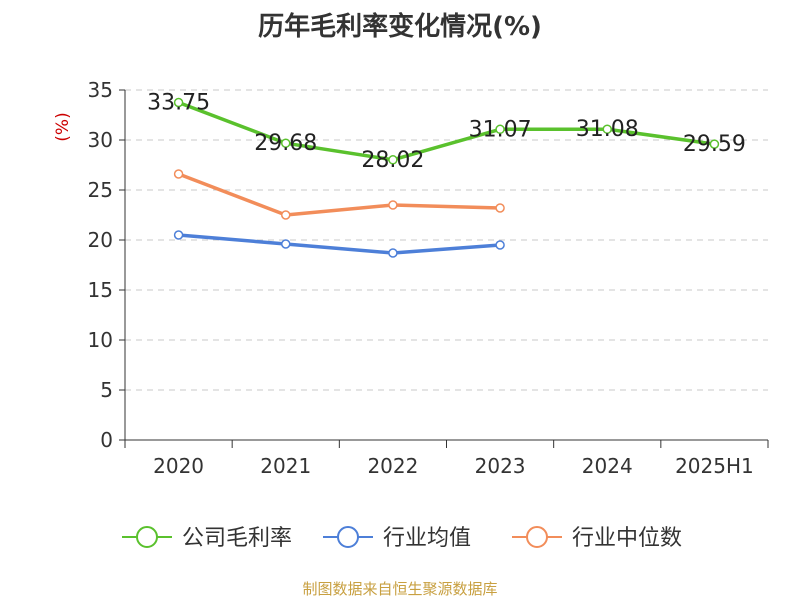  What do you see at coordinates (100, 190) in the screenshot?
I see `y-tick-label: 25` at bounding box center [100, 190].